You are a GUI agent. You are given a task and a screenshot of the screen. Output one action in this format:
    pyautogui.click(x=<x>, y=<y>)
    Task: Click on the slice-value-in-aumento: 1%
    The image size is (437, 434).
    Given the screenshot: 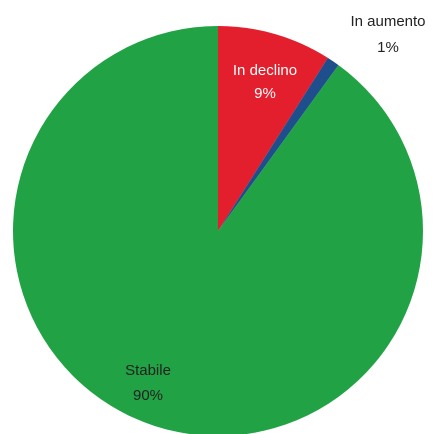 What is the action you would take?
    pyautogui.click(x=388, y=47)
    